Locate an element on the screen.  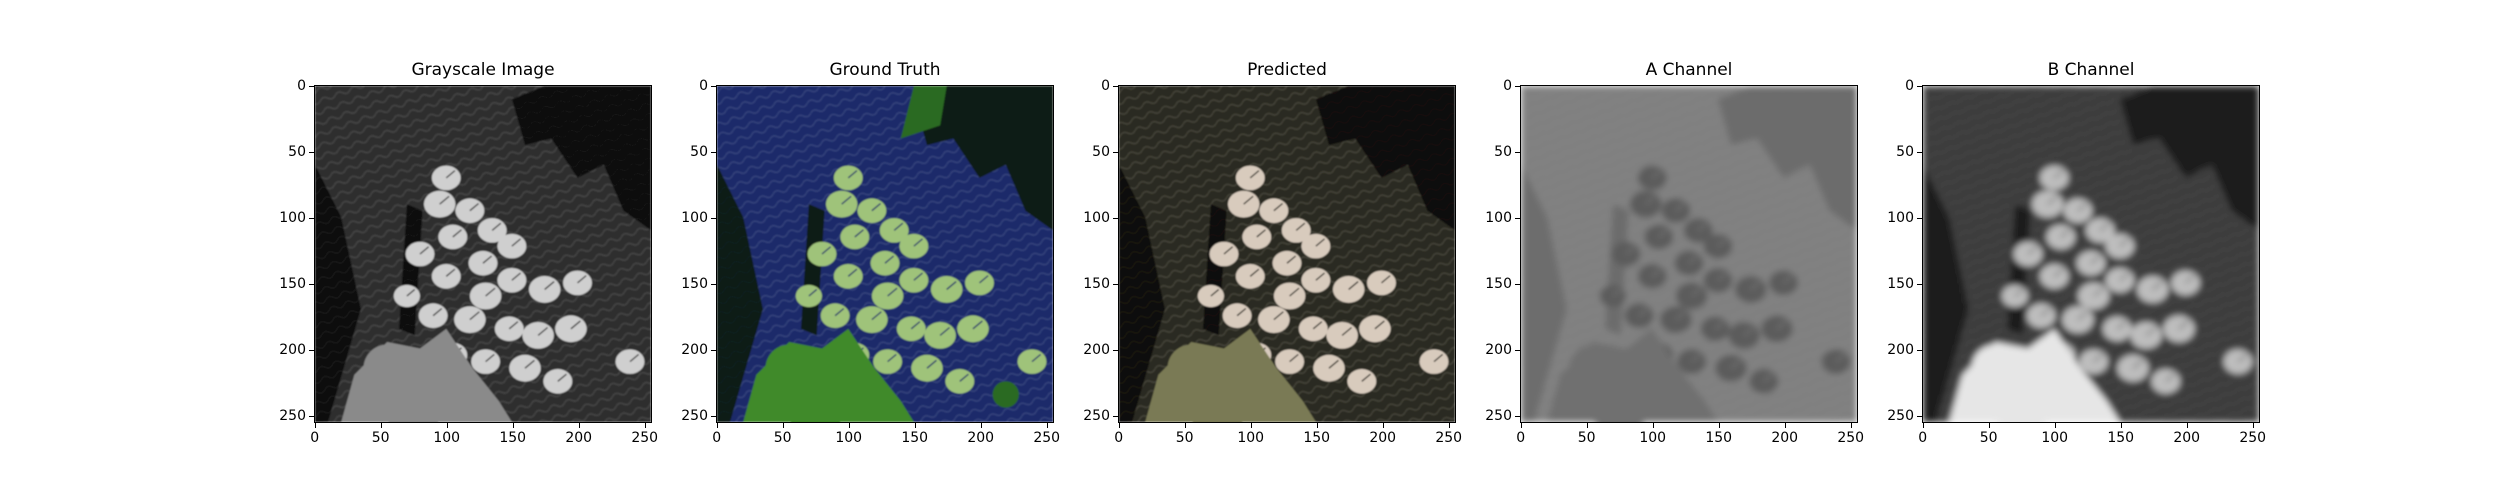
image-achan is located at coordinates (1689, 254).